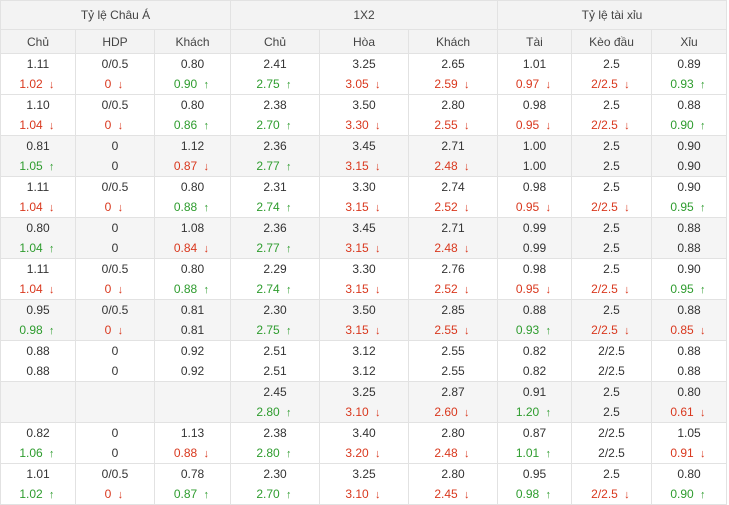 The width and height of the screenshot is (729, 505). Describe the element at coordinates (192, 187) in the screenshot. I see `opening-odds-value: 0.80` at that location.